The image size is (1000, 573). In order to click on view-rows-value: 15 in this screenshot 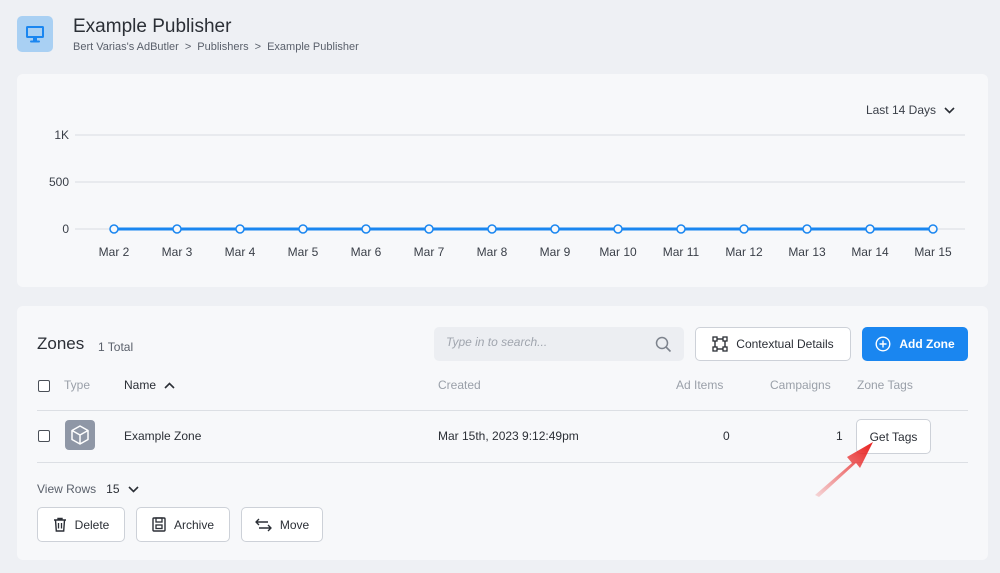, I will do `click(113, 489)`.